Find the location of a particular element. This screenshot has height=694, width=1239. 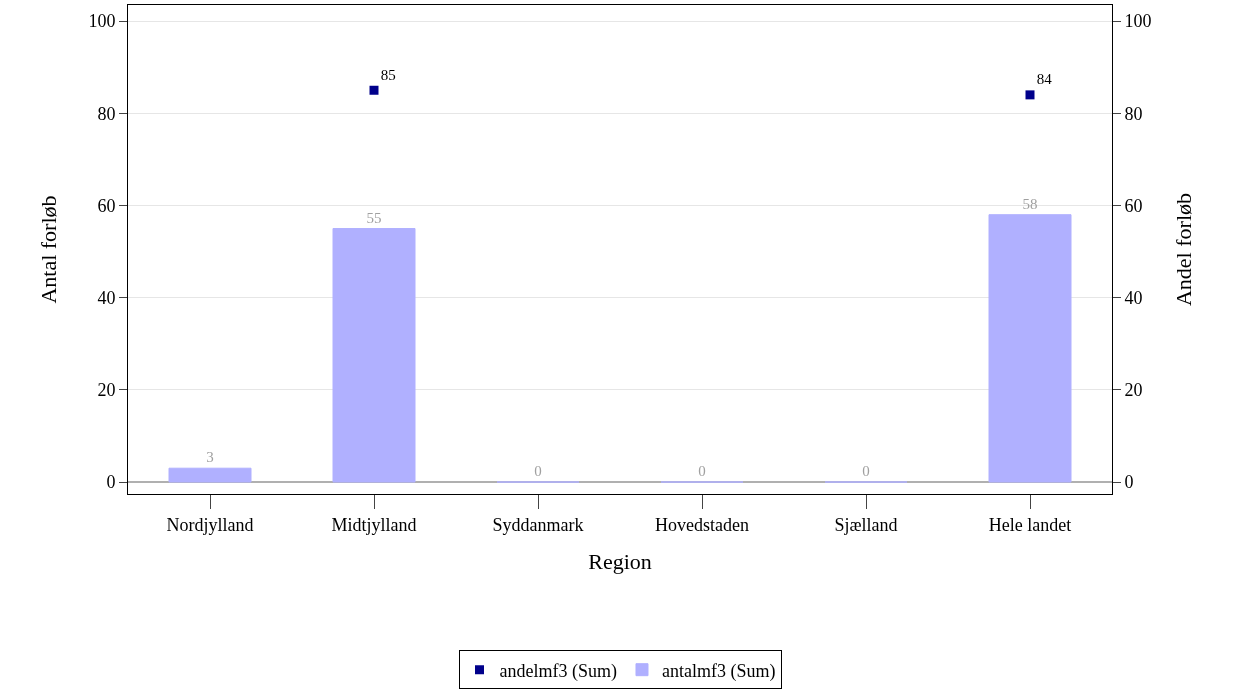

y2-tick-label: 60 is located at coordinates (1133, 205).